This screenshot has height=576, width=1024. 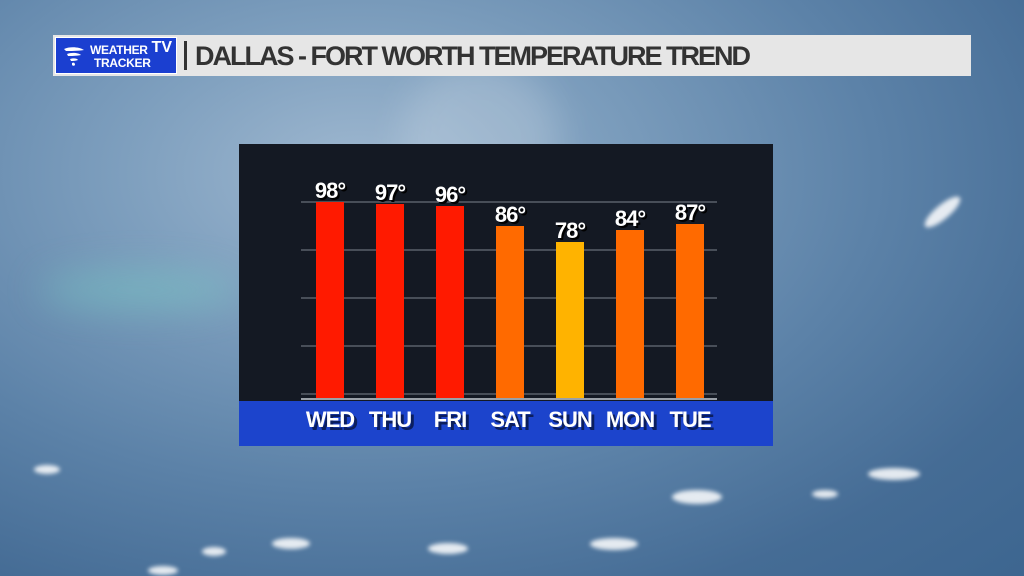 What do you see at coordinates (393, 422) in the screenshot?
I see `day-label-shadow: THU` at bounding box center [393, 422].